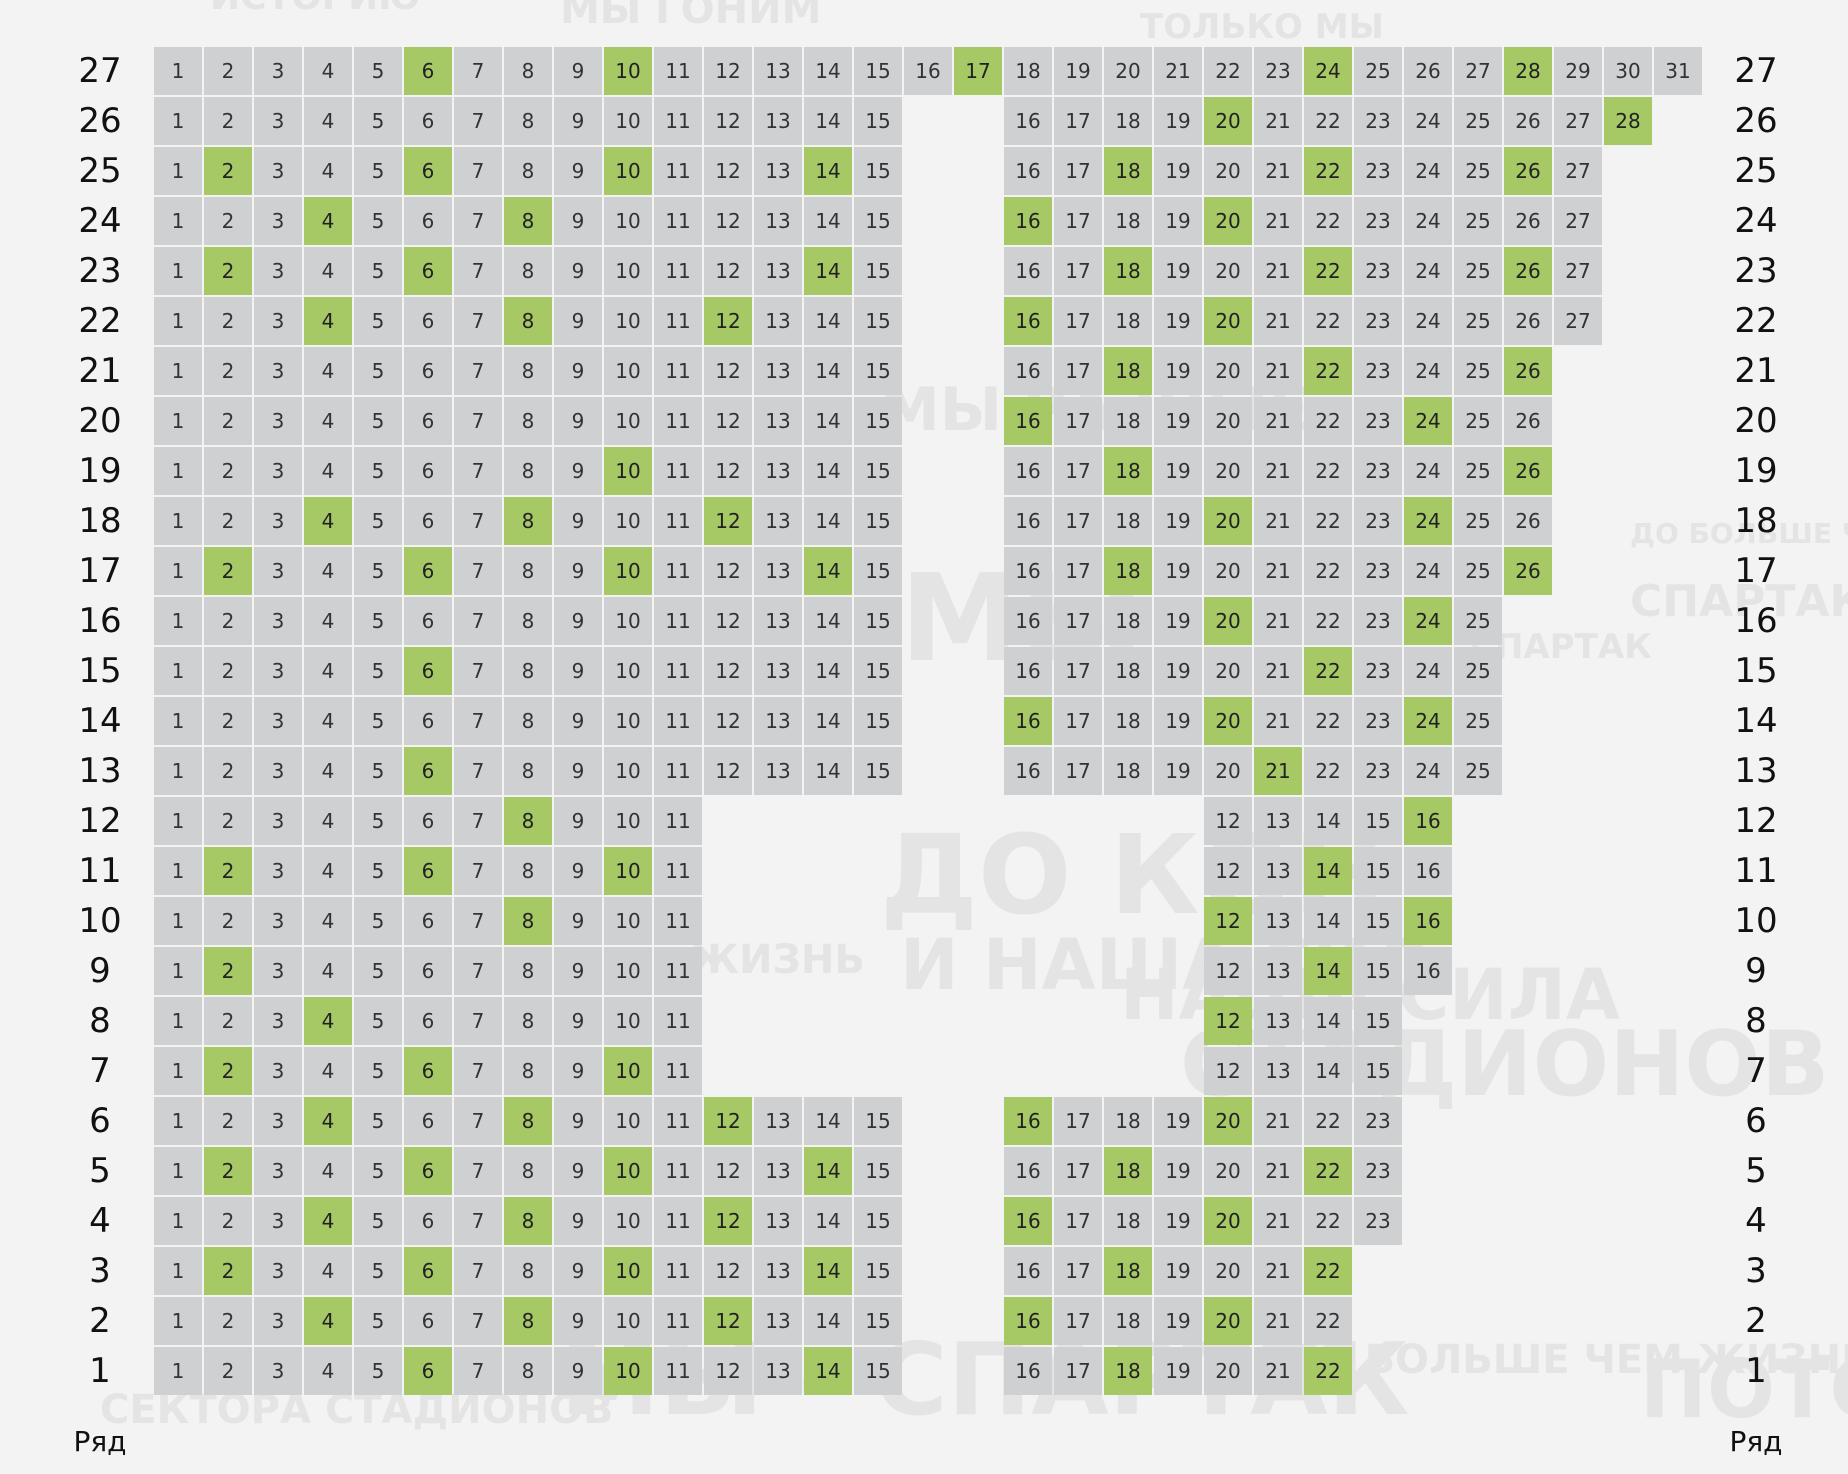  I want to click on seat-available: 28, so click(1528, 71).